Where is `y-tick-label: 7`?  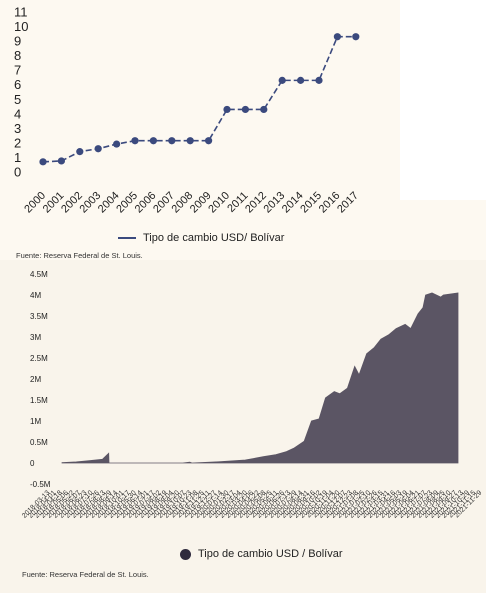 y-tick-label: 7 is located at coordinates (17, 70).